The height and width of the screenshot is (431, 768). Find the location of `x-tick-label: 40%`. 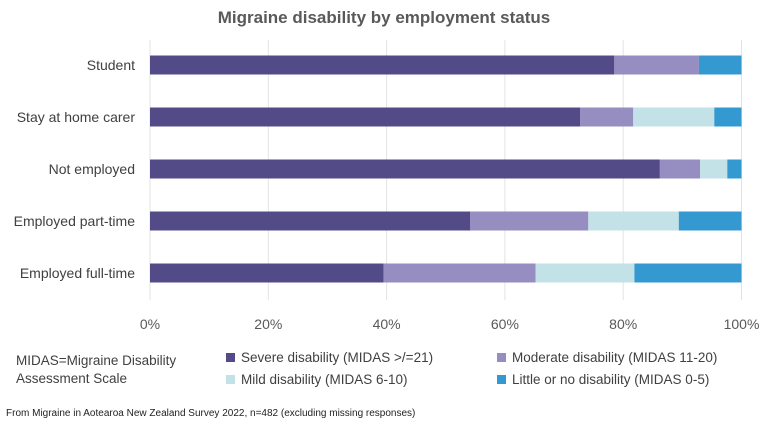

x-tick-label: 40% is located at coordinates (387, 324).